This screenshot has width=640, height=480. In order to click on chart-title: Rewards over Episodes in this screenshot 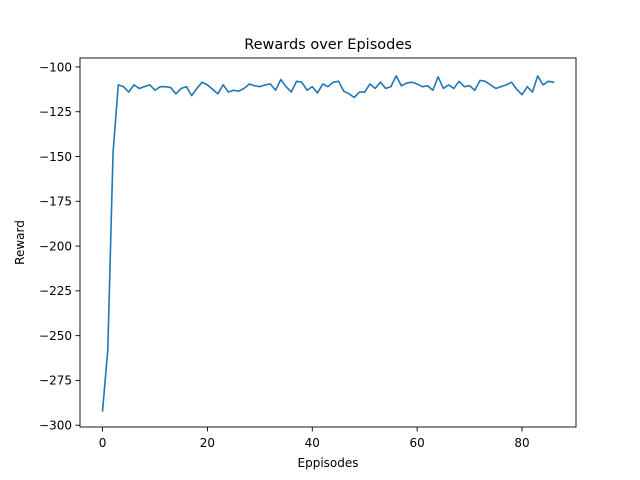, I will do `click(328, 45)`.